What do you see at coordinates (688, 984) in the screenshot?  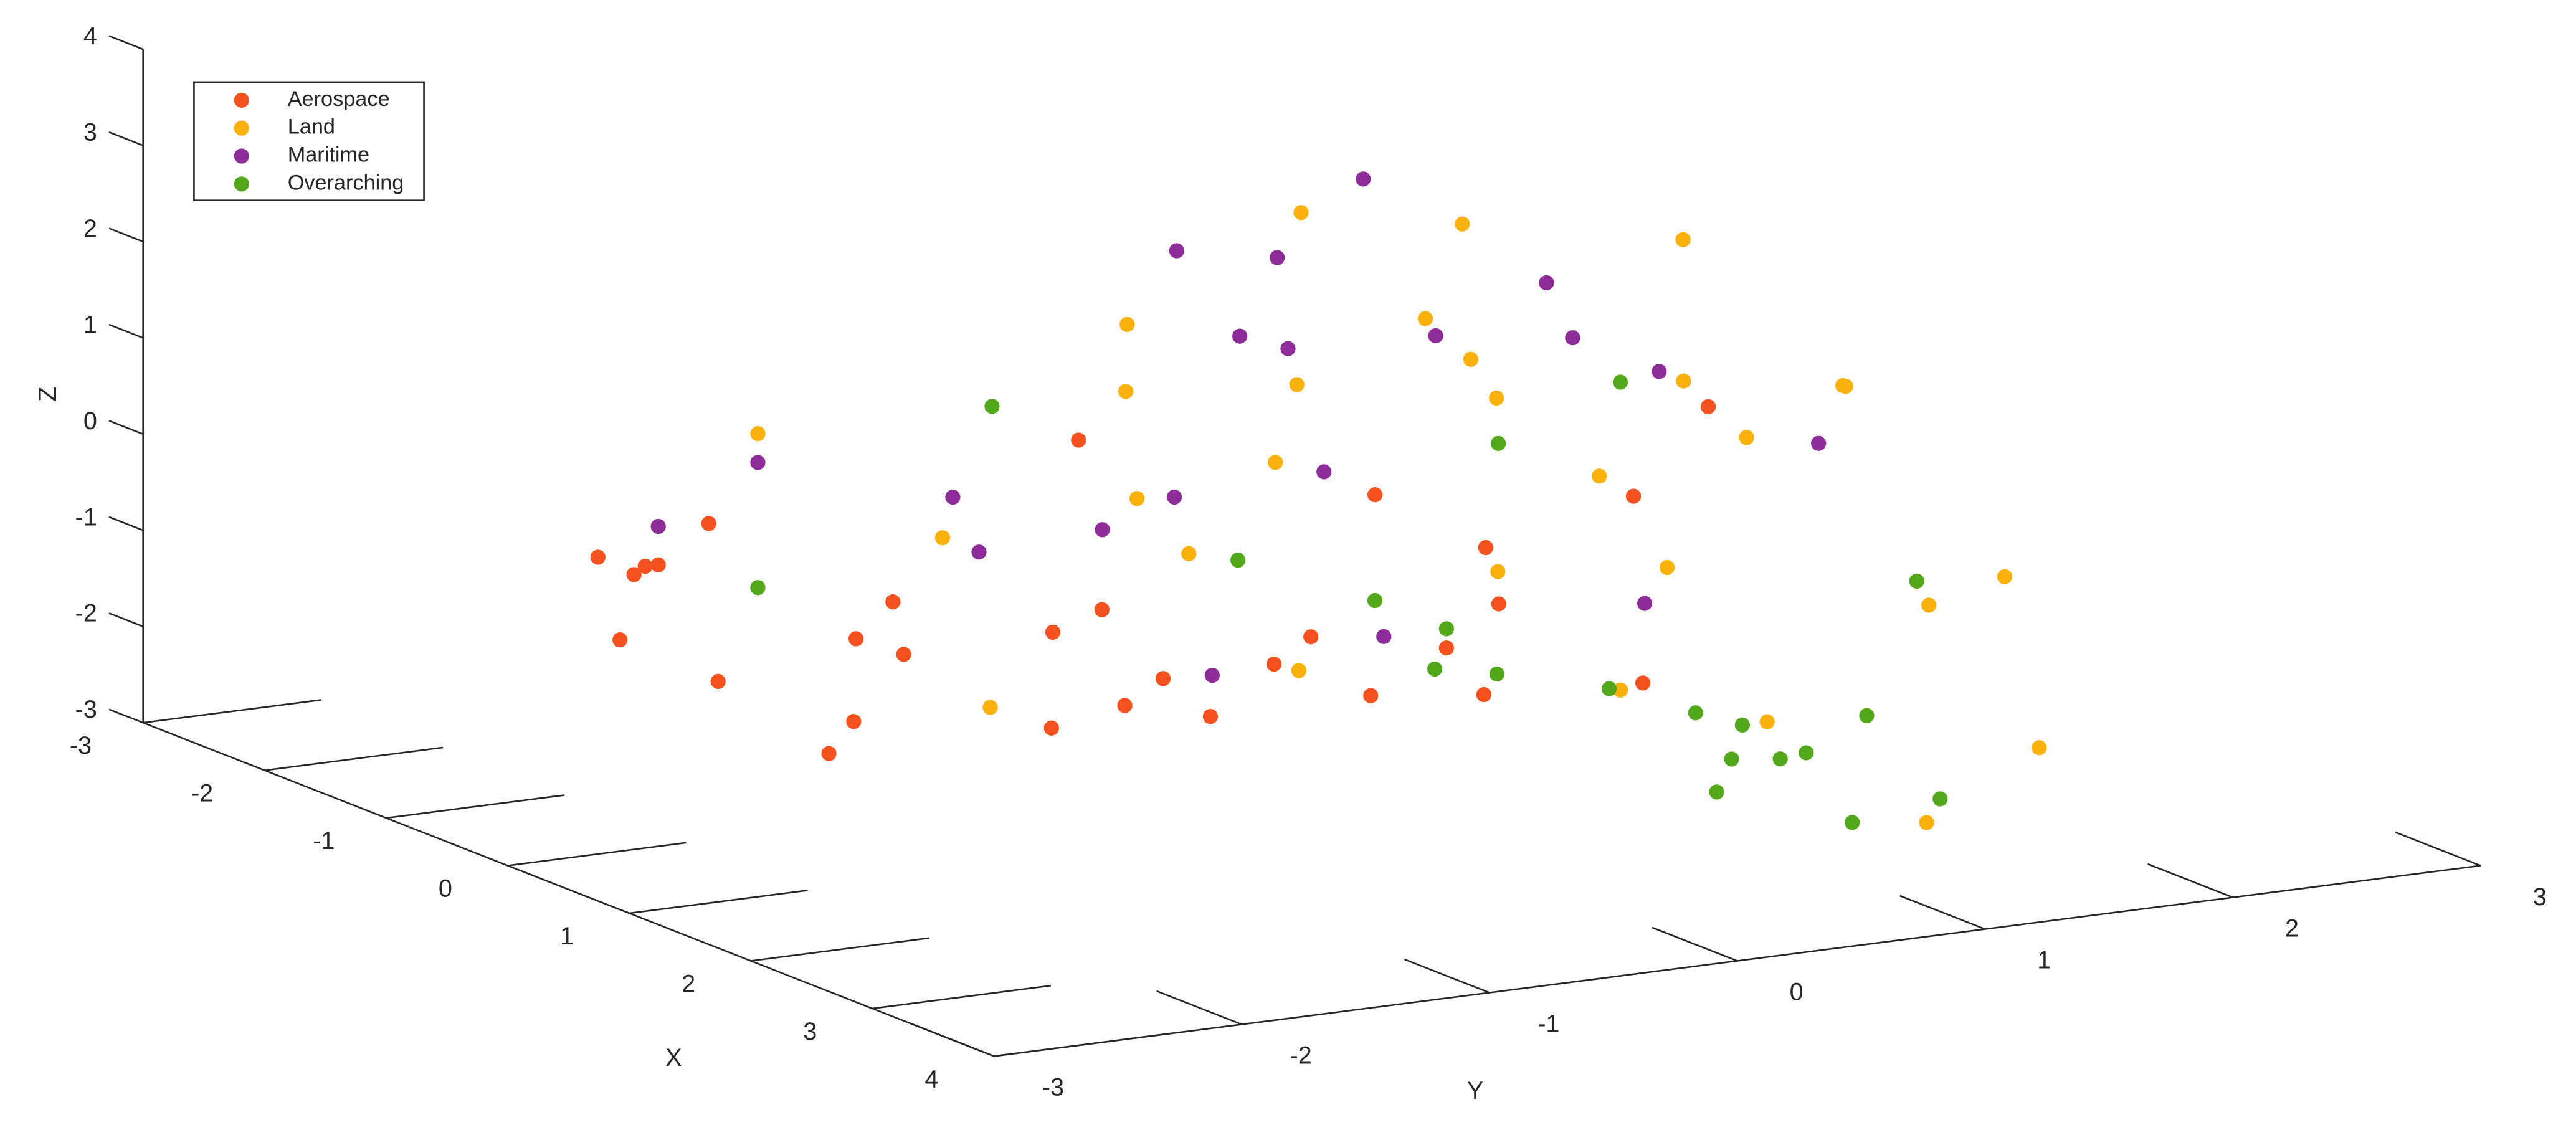 I see `x-tick-label: 2` at bounding box center [688, 984].